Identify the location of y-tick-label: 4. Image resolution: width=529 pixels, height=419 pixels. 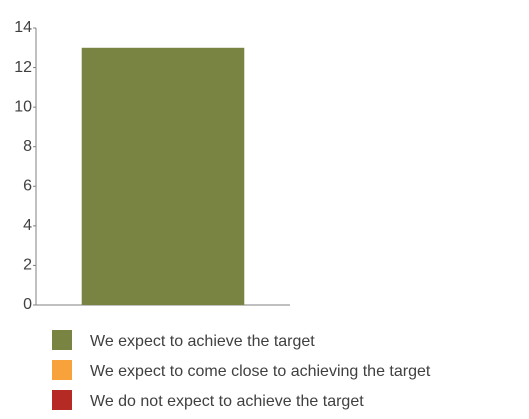
(27, 225).